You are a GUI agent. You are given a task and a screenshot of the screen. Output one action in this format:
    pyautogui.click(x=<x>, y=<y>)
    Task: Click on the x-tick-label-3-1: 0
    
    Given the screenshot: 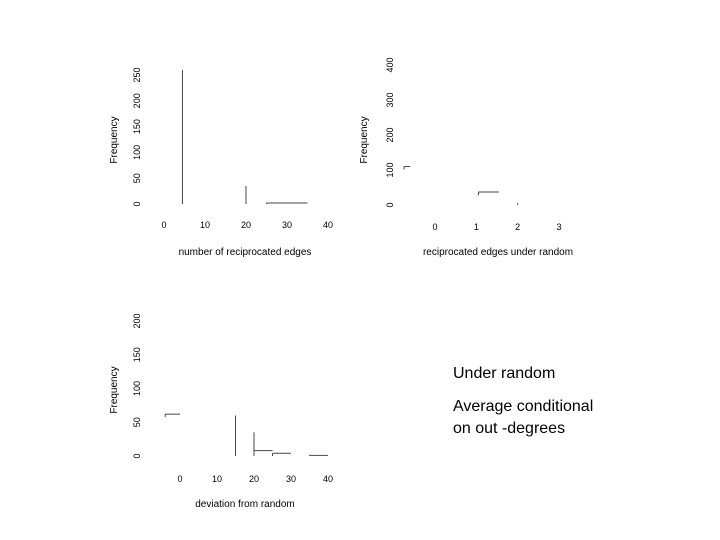 What is the action you would take?
    pyautogui.click(x=179, y=479)
    